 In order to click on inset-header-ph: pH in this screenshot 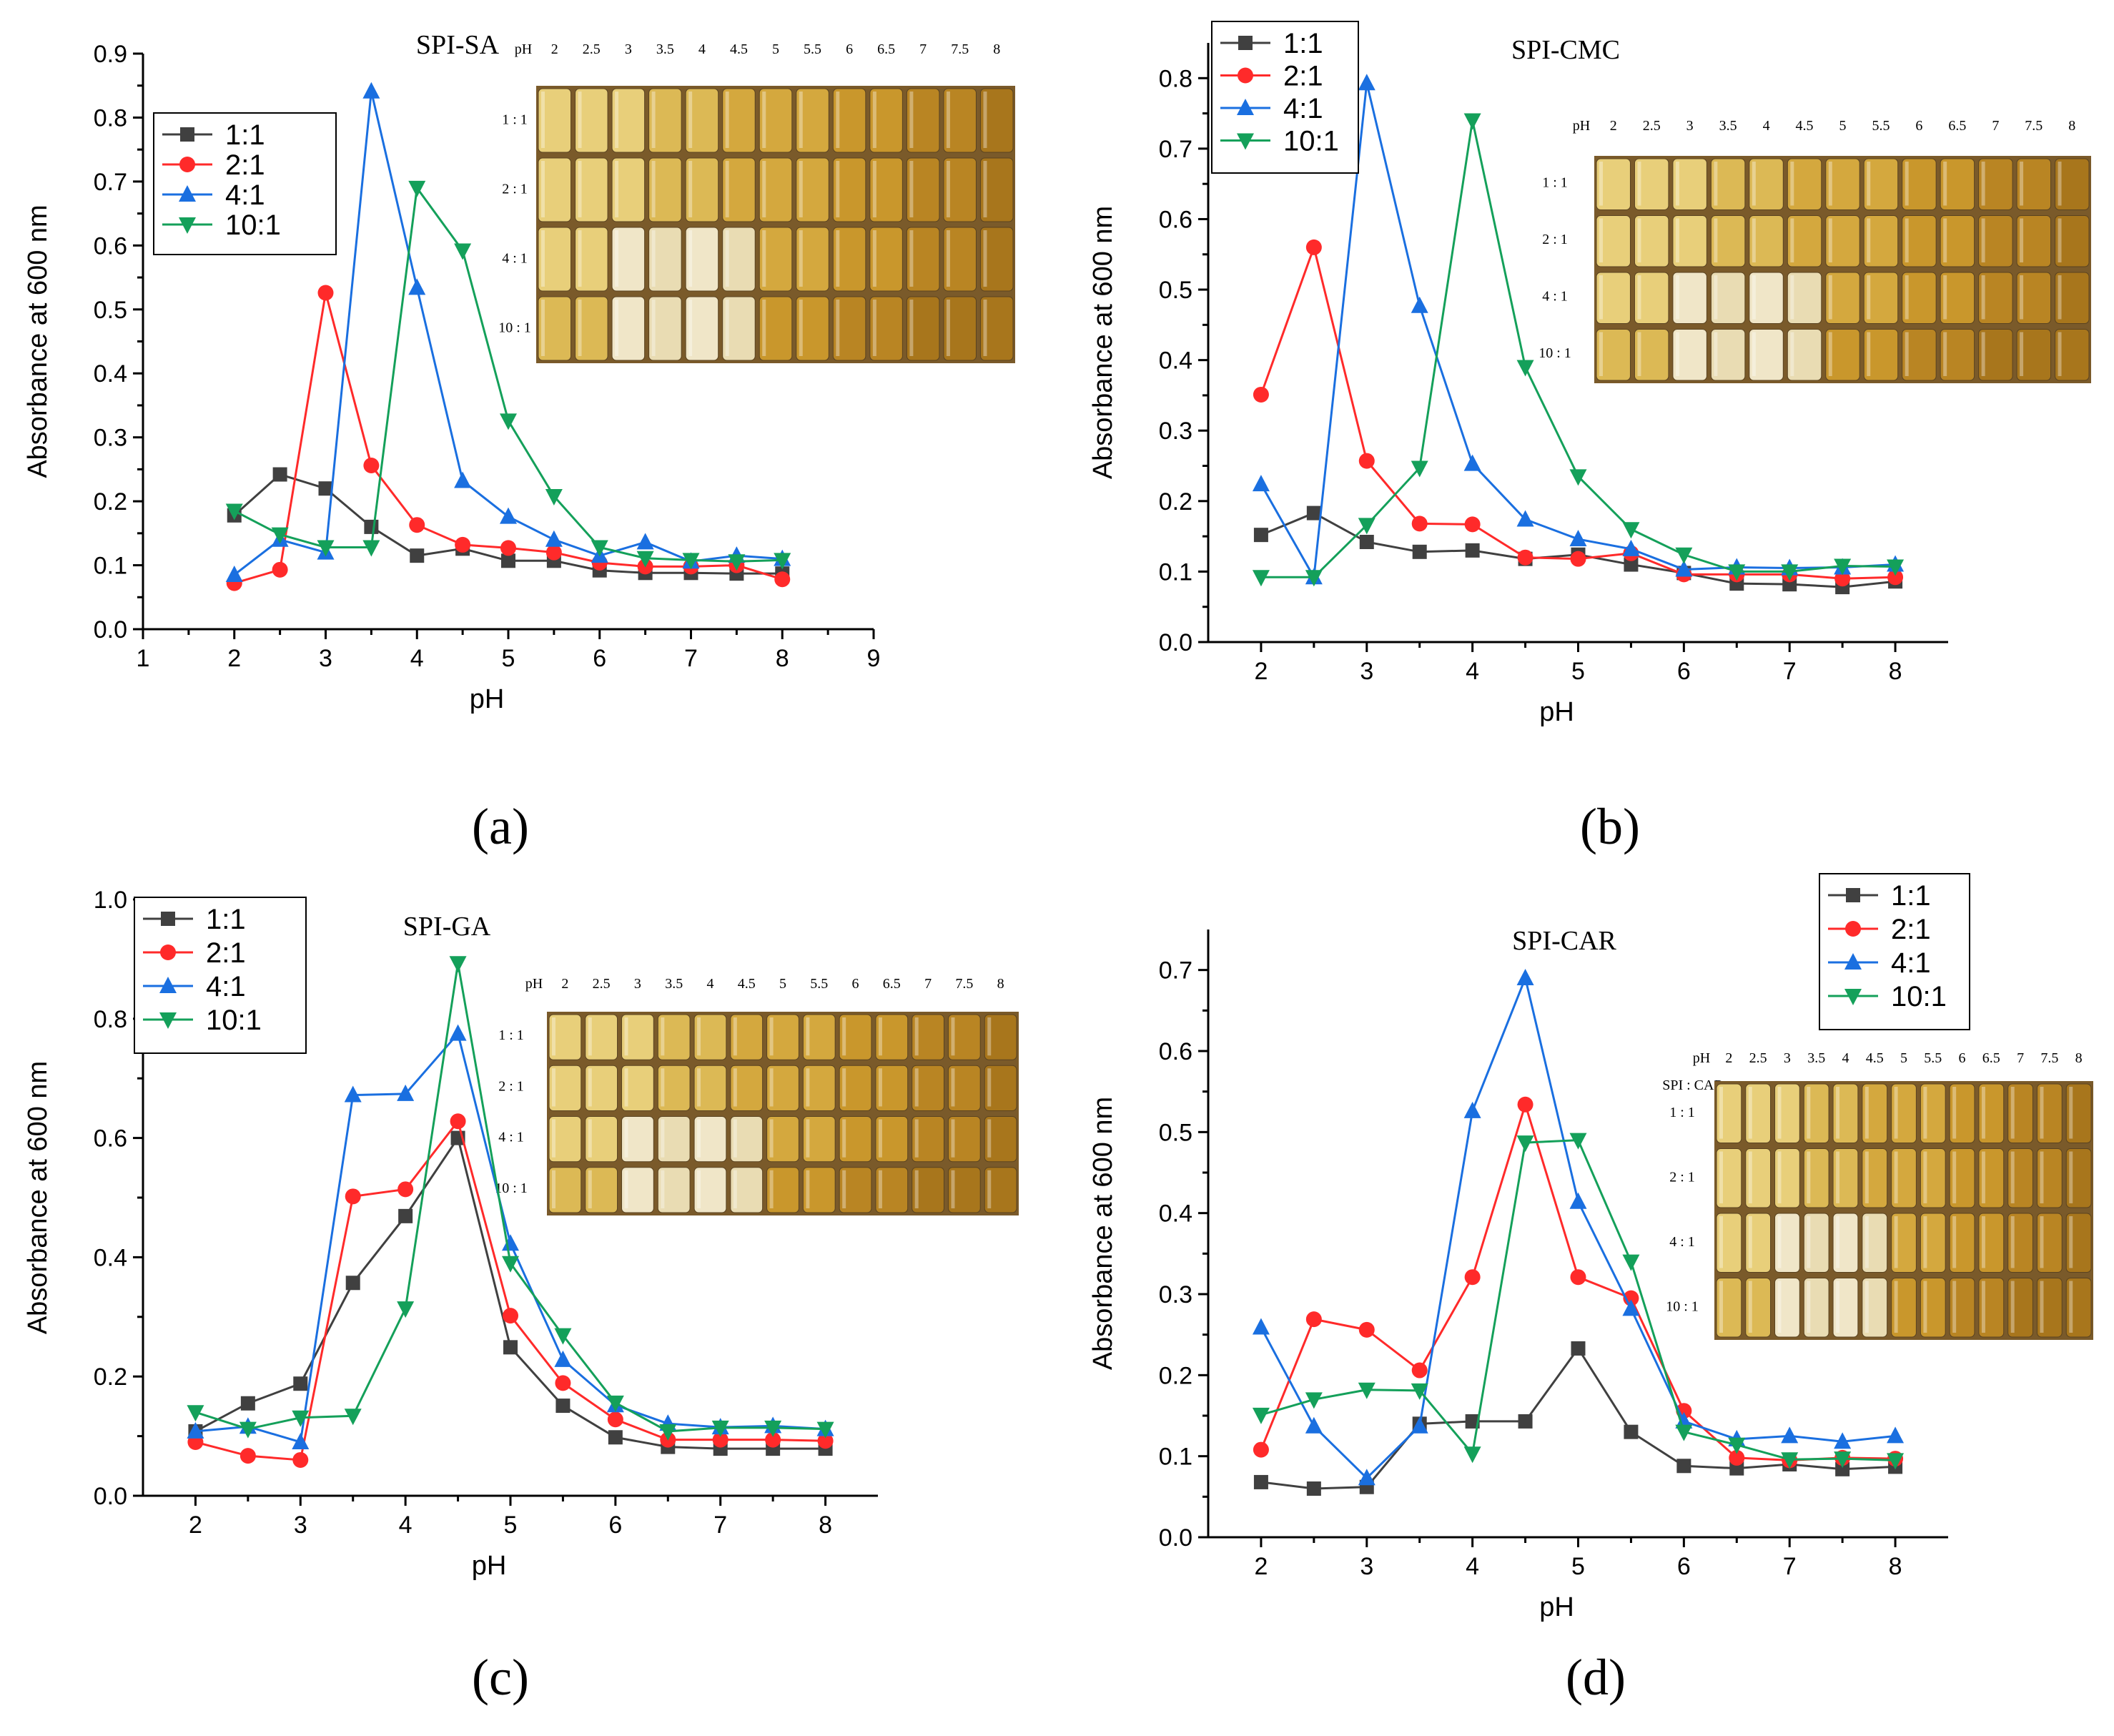, I will do `click(534, 984)`.